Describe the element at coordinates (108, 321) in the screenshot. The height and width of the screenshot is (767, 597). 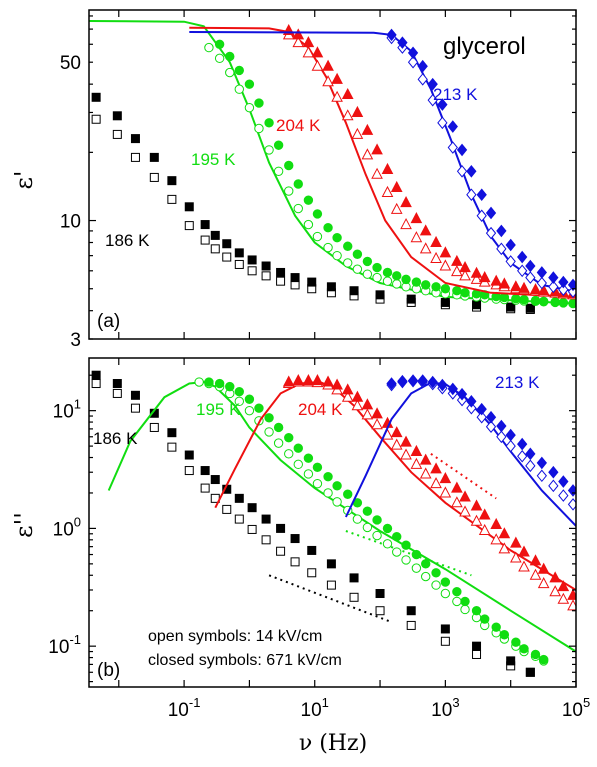
I see `panel-a-label: (a)` at that location.